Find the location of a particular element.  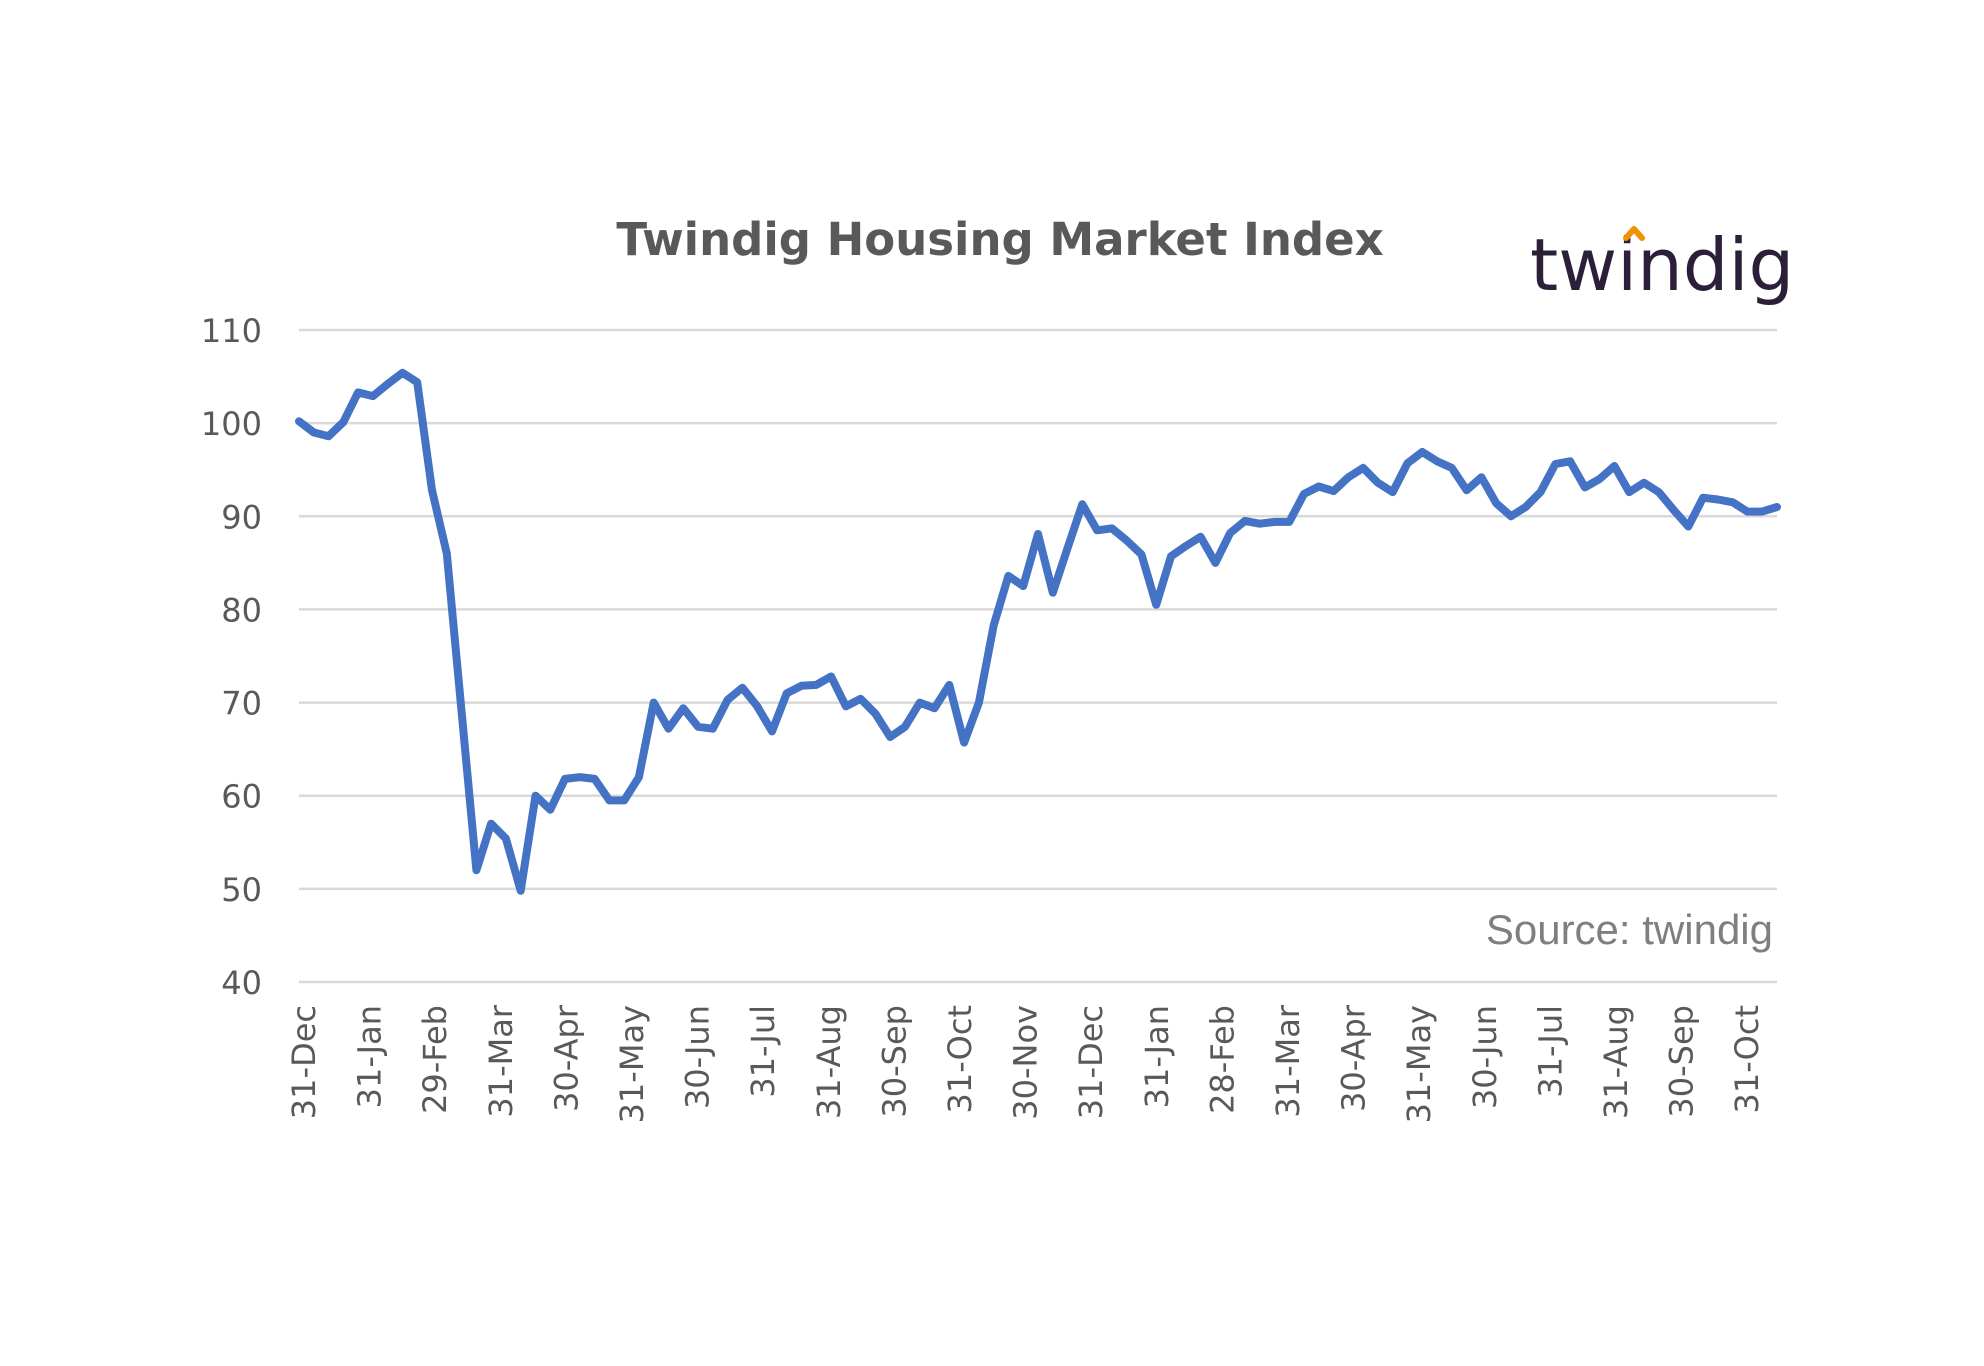

y-tick-label: 50 is located at coordinates (241, 890).